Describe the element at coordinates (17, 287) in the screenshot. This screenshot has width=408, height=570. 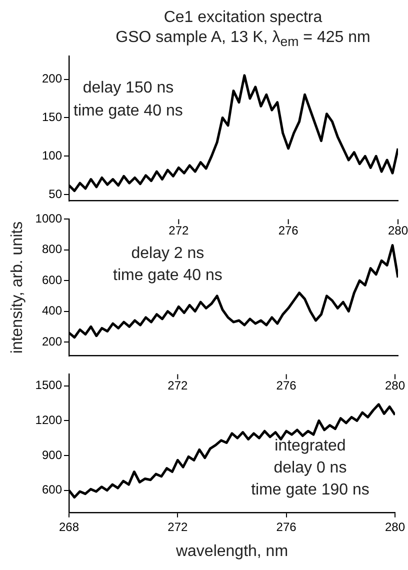
I see `y-axis-title: intensity, arb. units` at that location.